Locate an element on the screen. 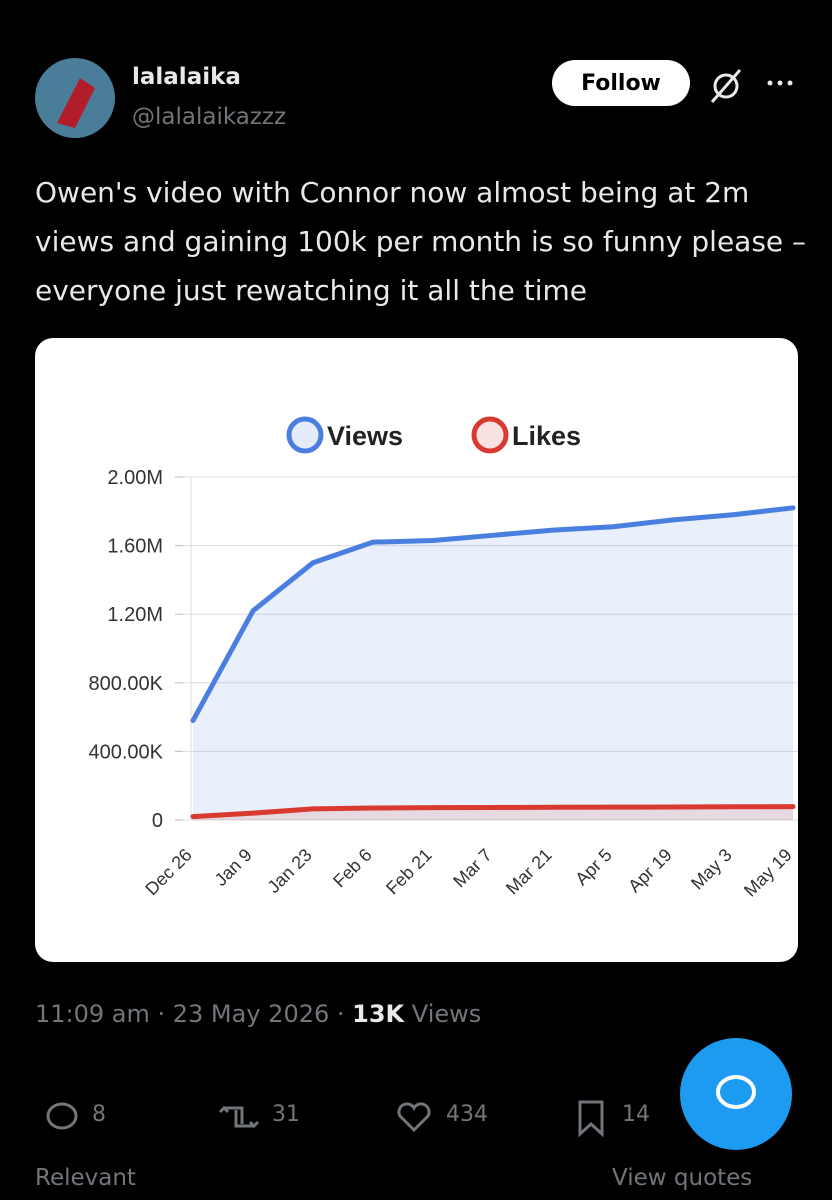  repost-count: 31 is located at coordinates (286, 1114).